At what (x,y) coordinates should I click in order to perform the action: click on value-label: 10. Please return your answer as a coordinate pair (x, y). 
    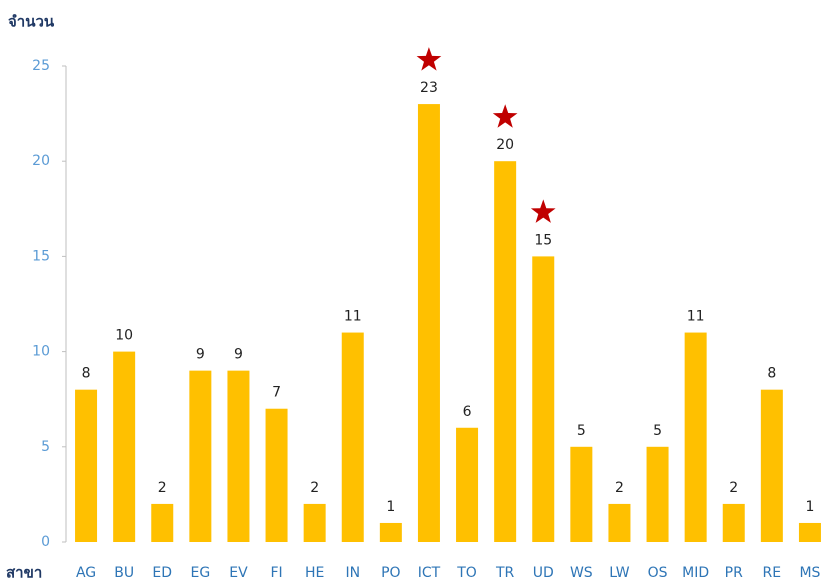
    Looking at the image, I should click on (124, 336).